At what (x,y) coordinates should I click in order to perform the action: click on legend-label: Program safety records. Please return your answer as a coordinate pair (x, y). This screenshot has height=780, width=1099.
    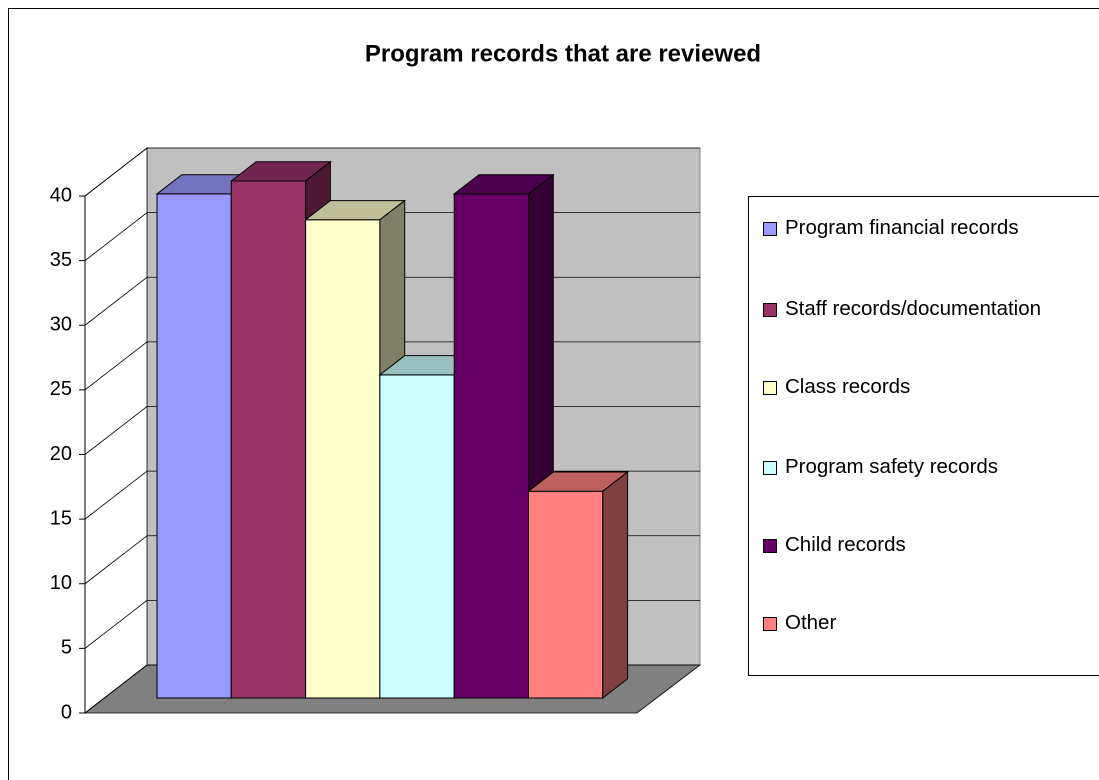
    Looking at the image, I should click on (892, 466).